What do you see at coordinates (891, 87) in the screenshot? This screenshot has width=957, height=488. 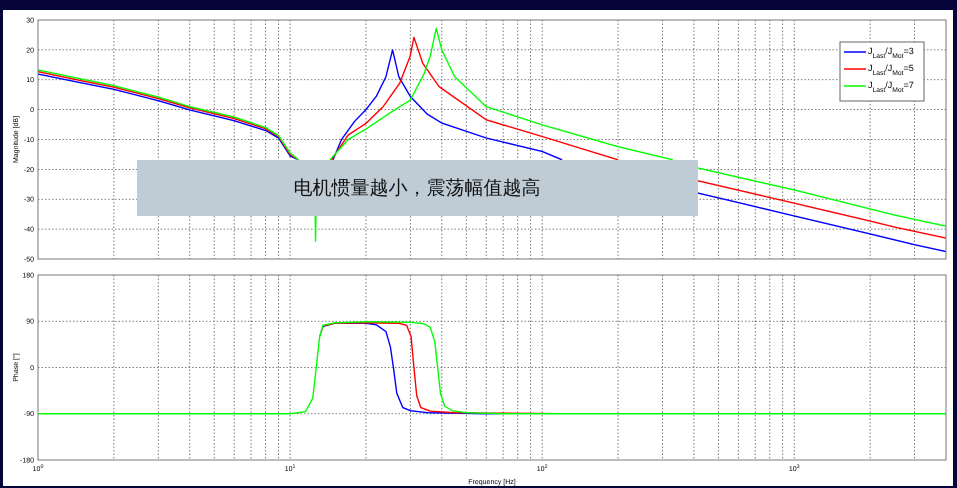 I see `legend-label: J$_{Last}$/J$_{Mot}$=7` at bounding box center [891, 87].